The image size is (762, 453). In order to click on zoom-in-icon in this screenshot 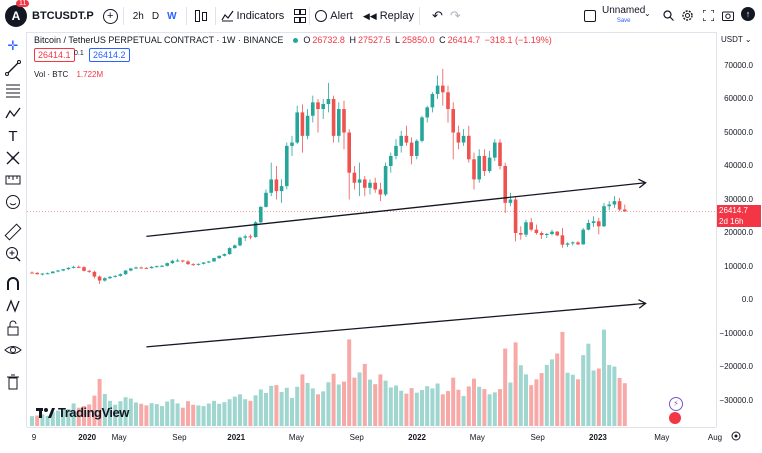, I will do `click(13, 254)`.